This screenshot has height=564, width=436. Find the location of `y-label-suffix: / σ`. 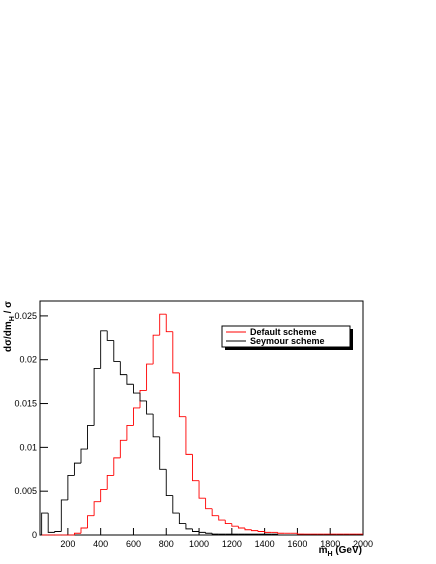

y-label-suffix: / σ is located at coordinates (8, 308).